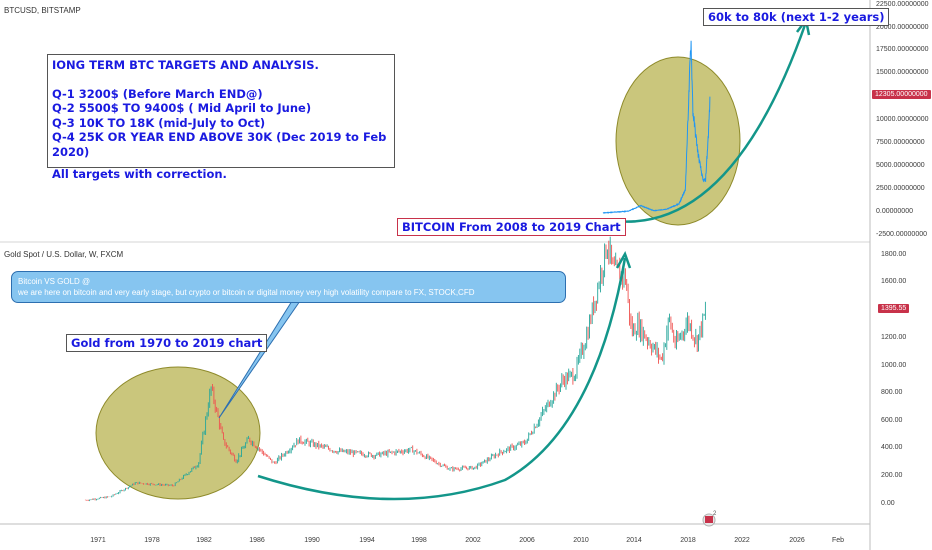  Describe the element at coordinates (527, 540) in the screenshot. I see `x-tick: 2006` at that location.